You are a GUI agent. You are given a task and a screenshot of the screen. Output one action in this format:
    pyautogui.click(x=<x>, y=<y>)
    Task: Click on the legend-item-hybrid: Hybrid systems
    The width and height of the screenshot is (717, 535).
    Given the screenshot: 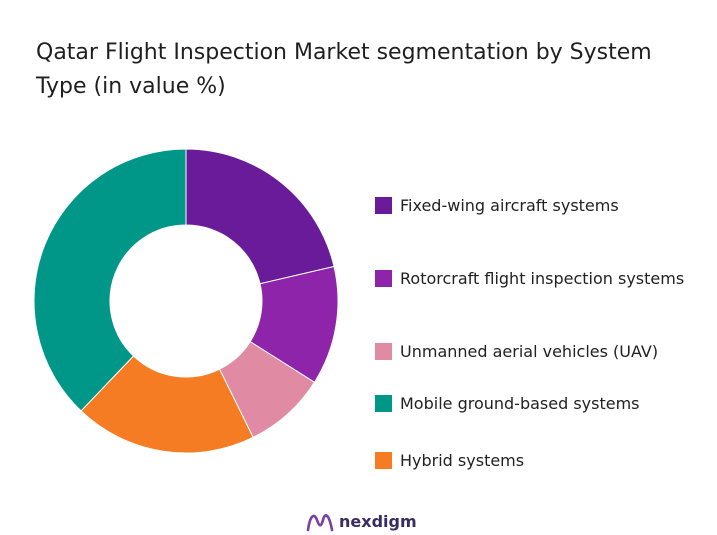 What is the action you would take?
    pyautogui.click(x=449, y=460)
    